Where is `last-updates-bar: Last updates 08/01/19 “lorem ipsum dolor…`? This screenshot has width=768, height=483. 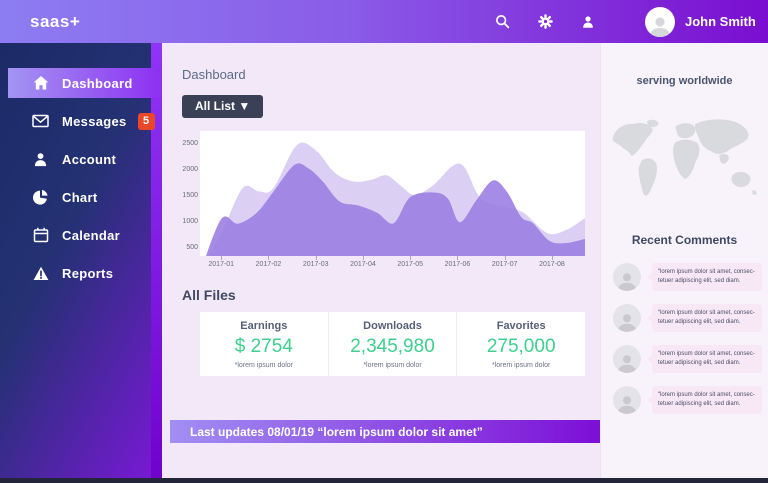 last-updates-bar: Last updates 08/01/19 “lorem ipsum dolor… is located at coordinates (385, 431).